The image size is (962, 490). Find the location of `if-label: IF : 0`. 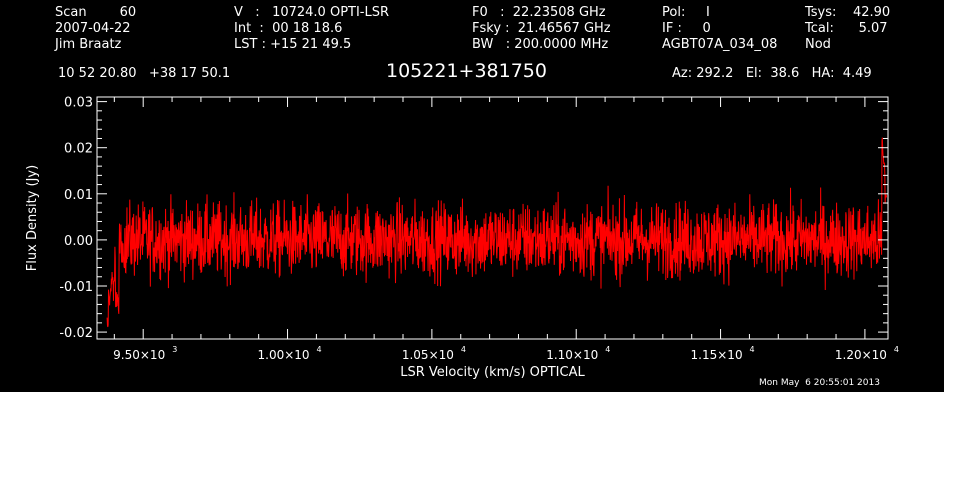

if-label: IF : 0 is located at coordinates (686, 28).